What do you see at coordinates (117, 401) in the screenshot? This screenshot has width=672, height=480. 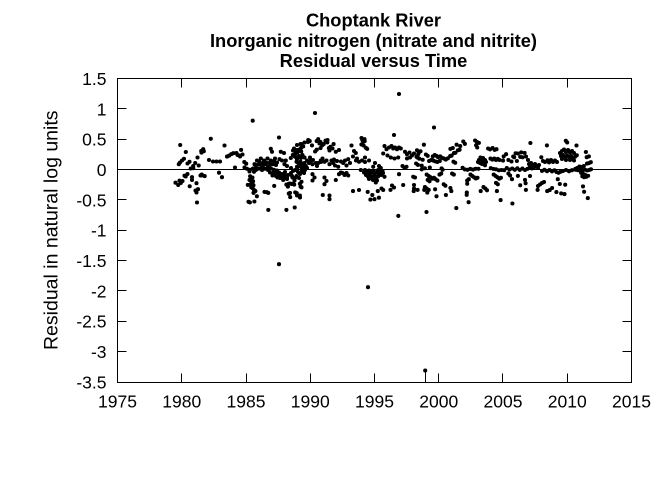 I see `svg-text: 1975` at bounding box center [117, 401].